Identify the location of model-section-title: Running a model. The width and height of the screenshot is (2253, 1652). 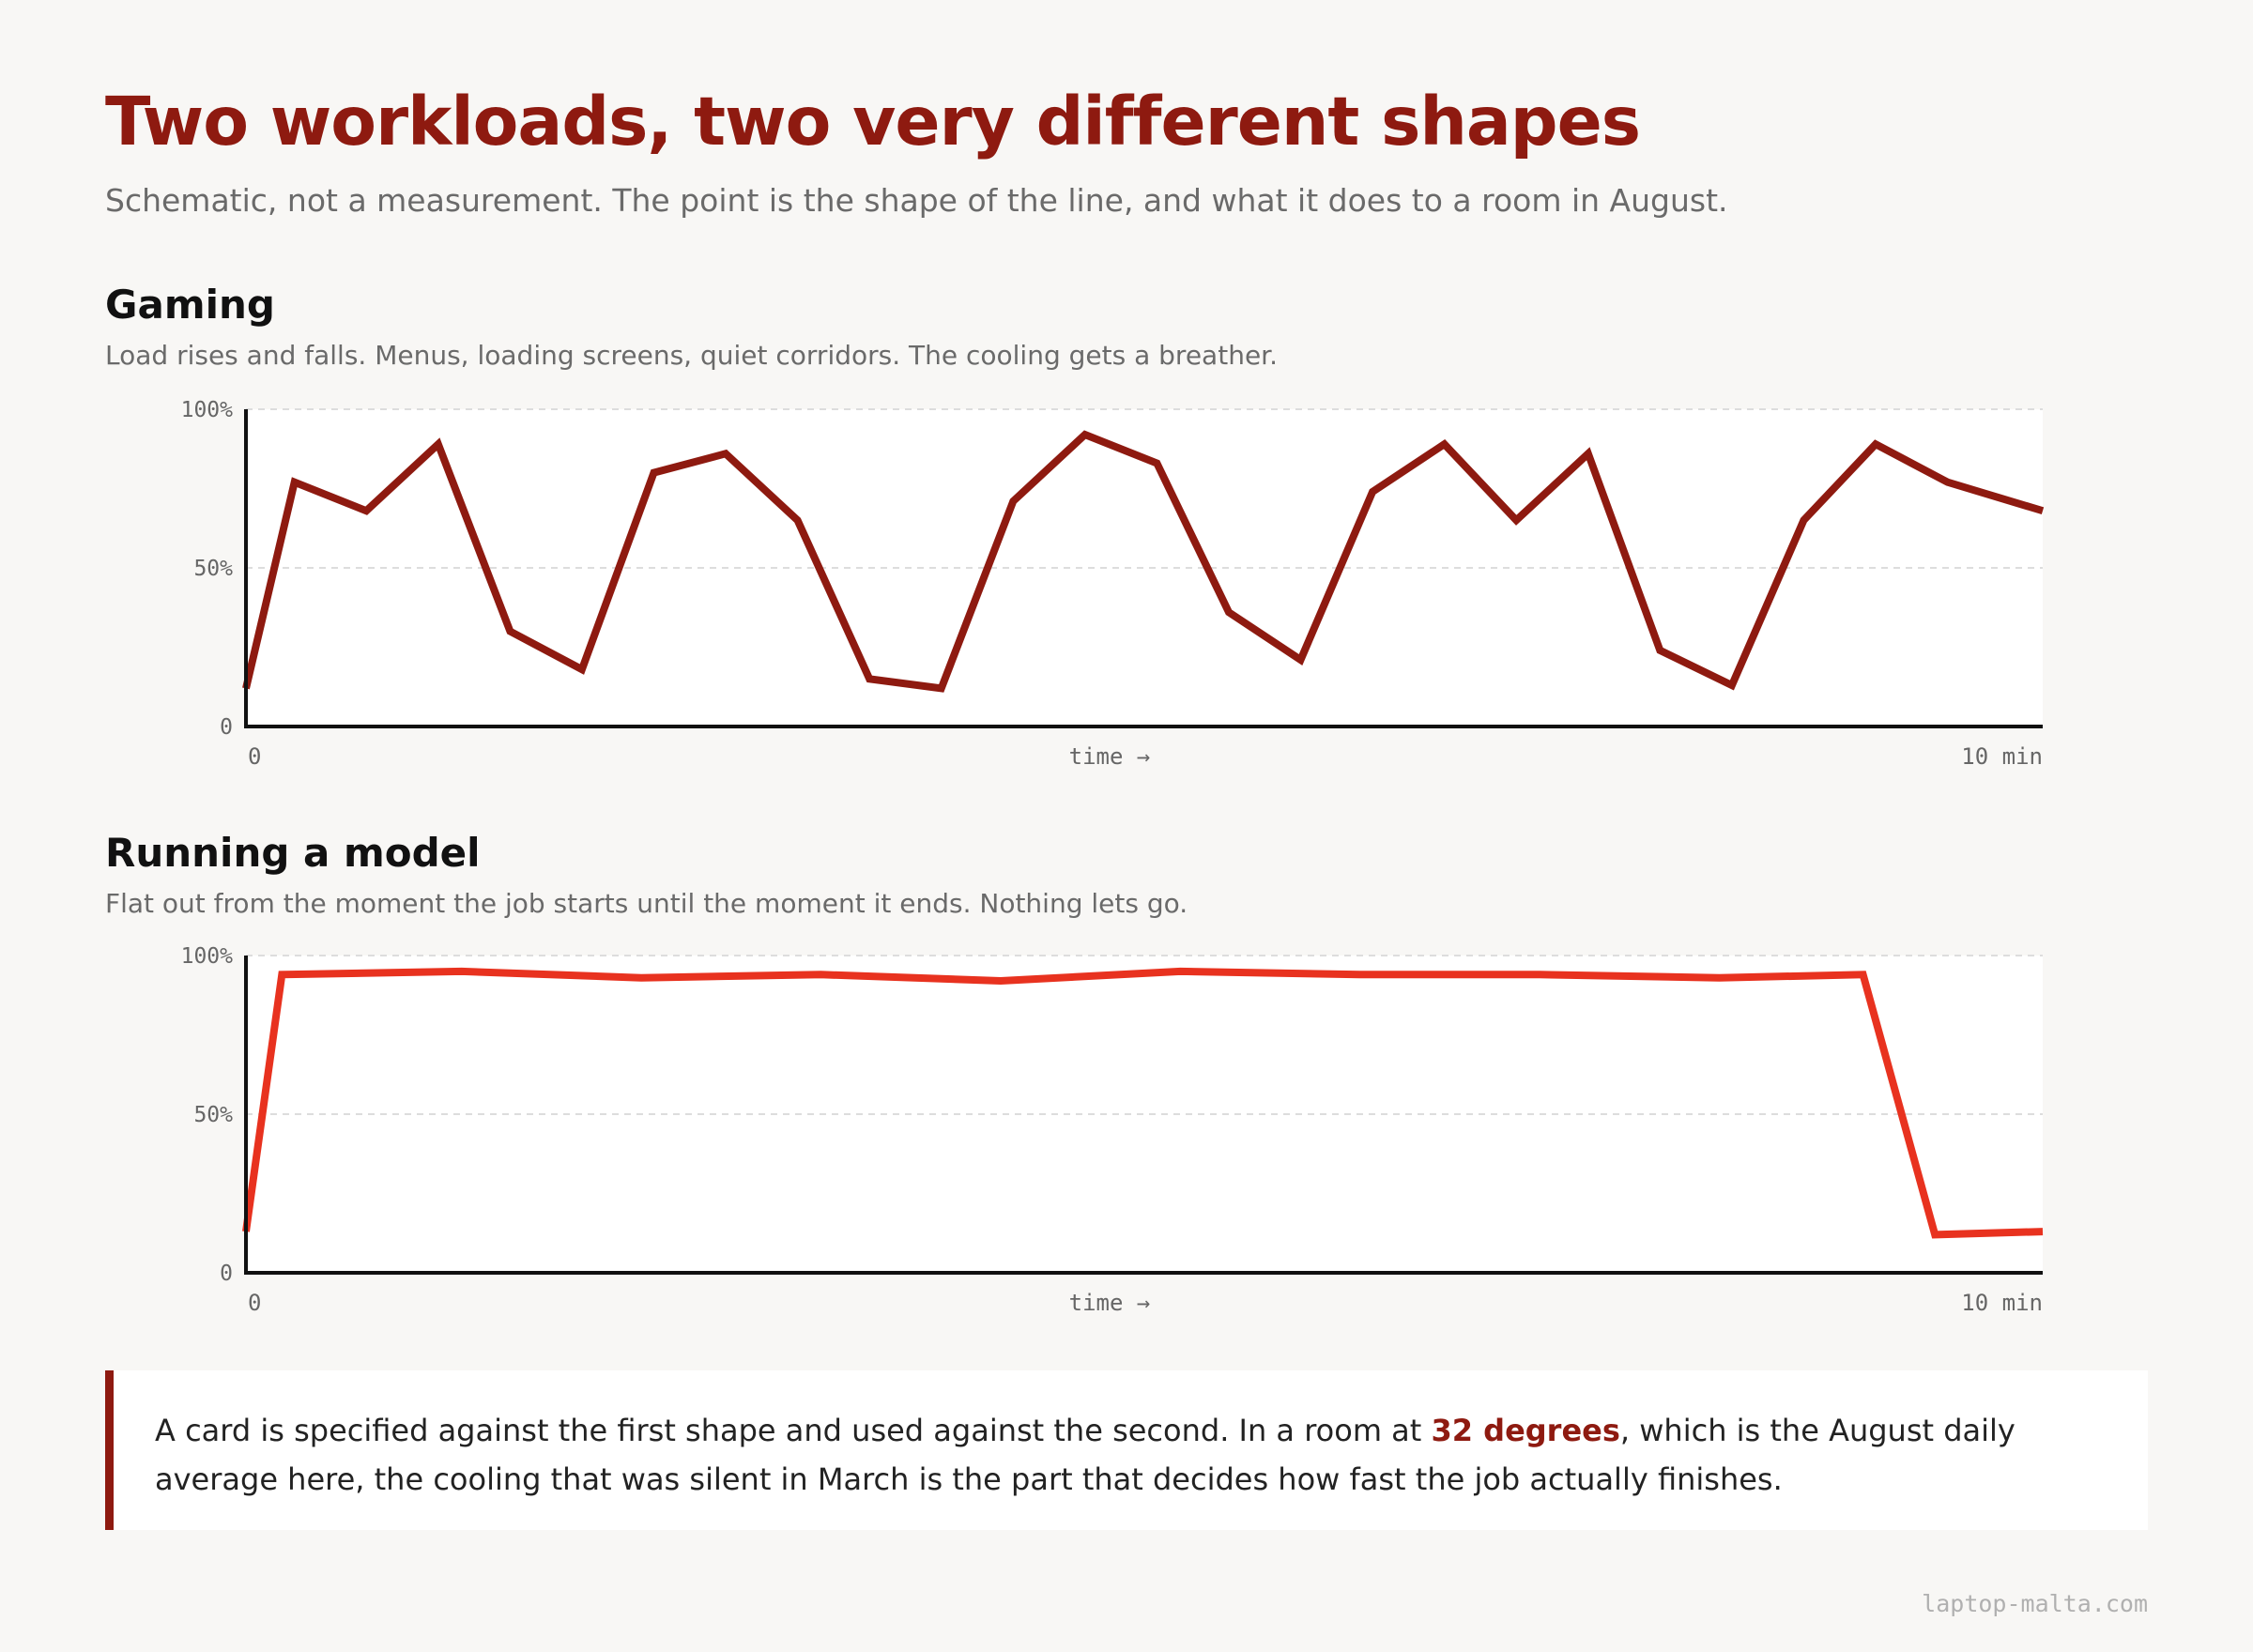
(293, 853).